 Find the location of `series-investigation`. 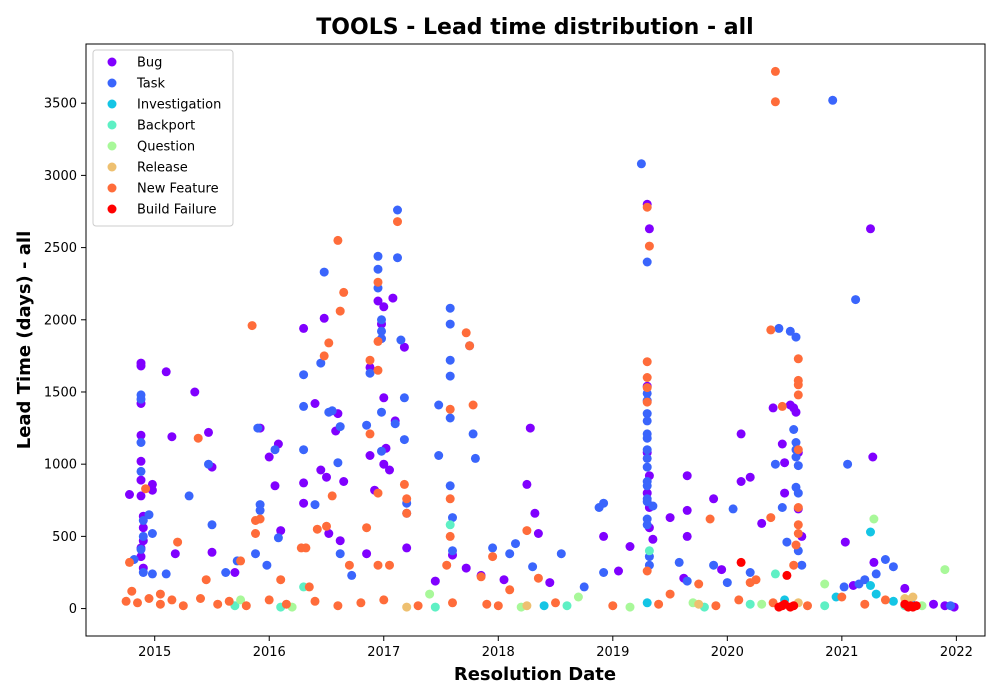

series-investigation is located at coordinates (718, 569).